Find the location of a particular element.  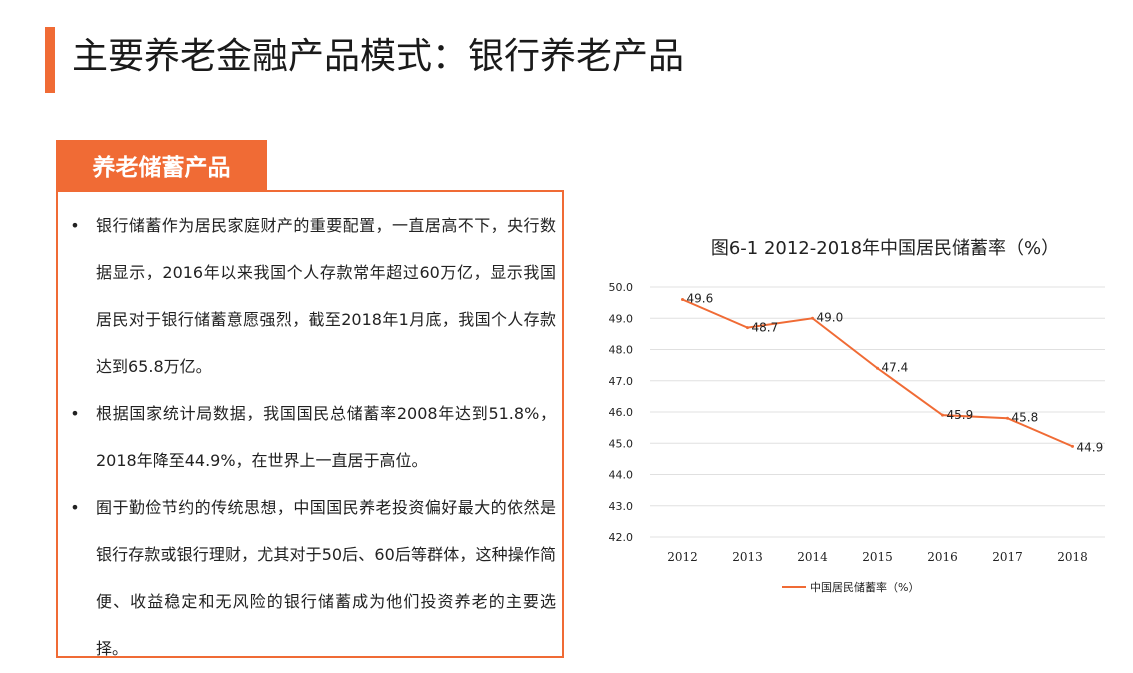

x-tick-label: 2018 is located at coordinates (1072, 557).